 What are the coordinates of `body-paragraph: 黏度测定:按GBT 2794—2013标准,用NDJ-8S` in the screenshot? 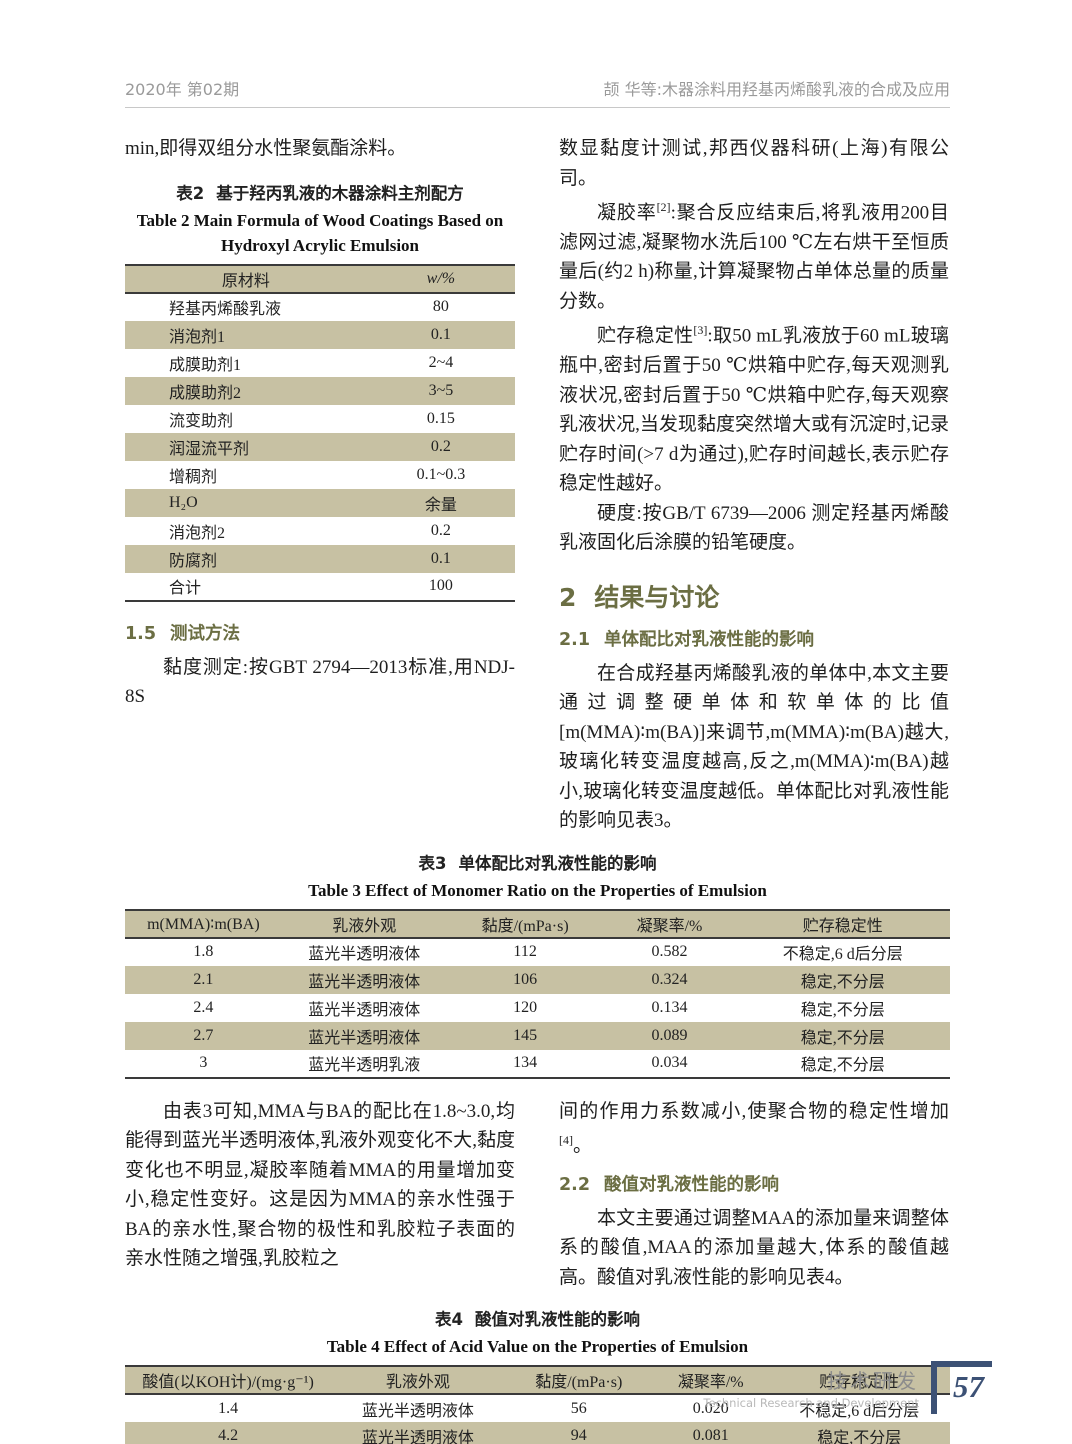 It's located at (320, 682).